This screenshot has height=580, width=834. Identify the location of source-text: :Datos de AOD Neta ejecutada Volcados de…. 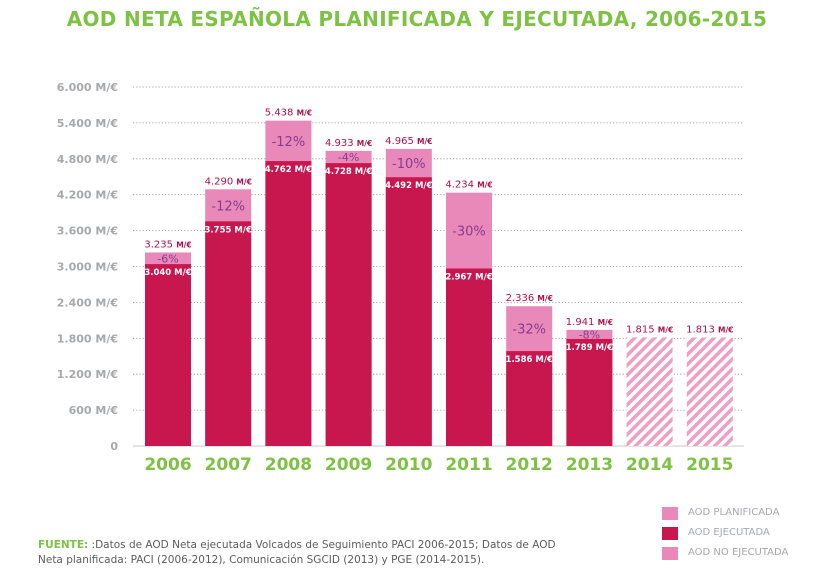
(297, 552).